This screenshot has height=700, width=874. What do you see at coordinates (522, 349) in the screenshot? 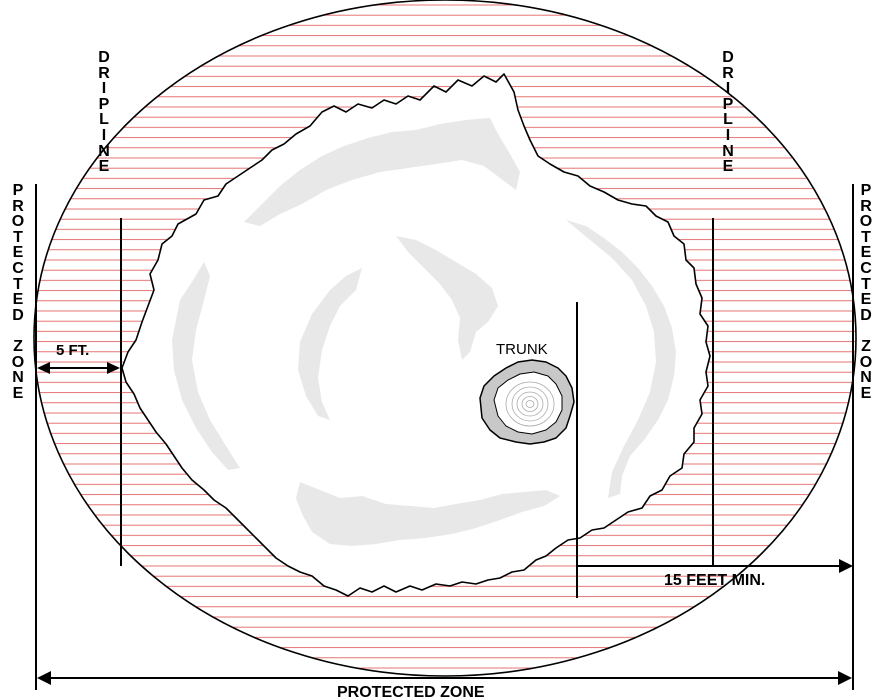
I see `trunk-label: TRUNK` at bounding box center [522, 349].